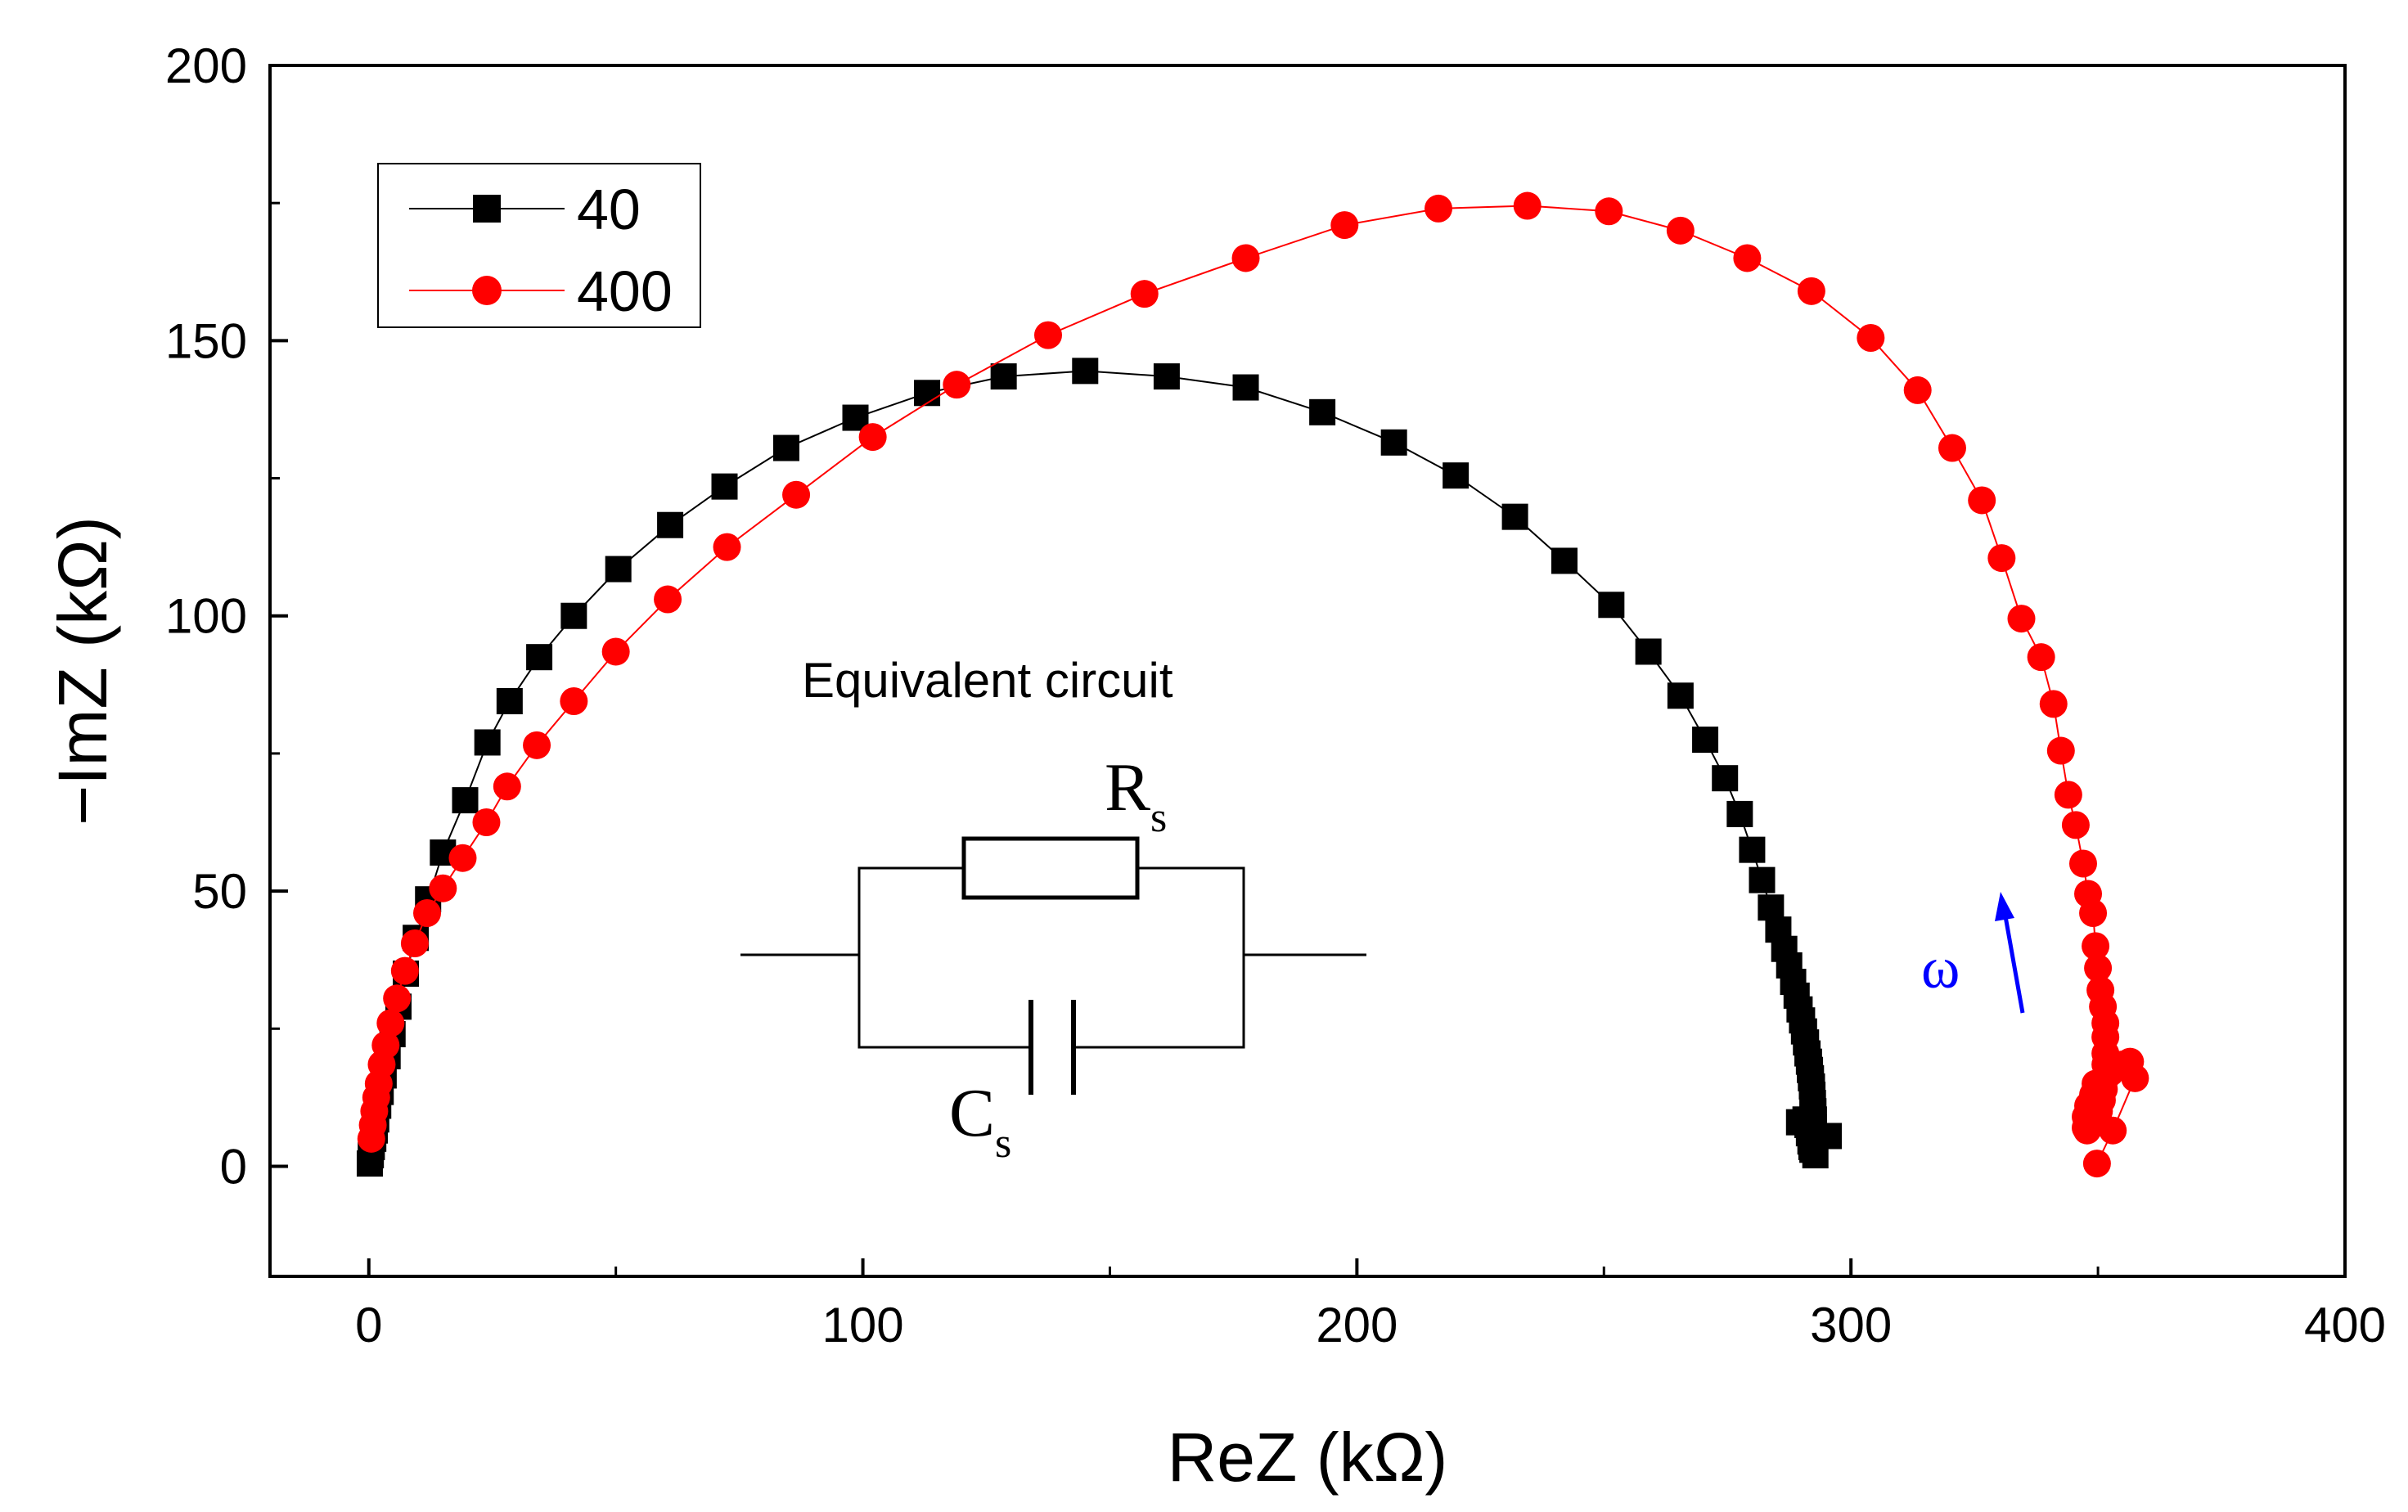 The width and height of the screenshot is (2408, 1512). What do you see at coordinates (1136, 795) in the screenshot?
I see `resistor-label: Rs` at bounding box center [1136, 795].